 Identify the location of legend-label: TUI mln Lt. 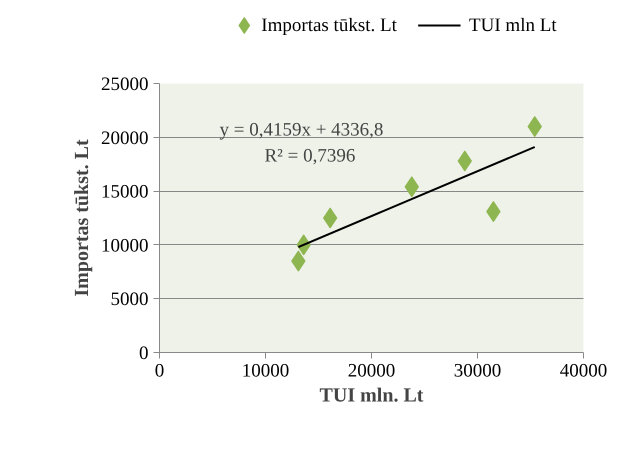
(513, 25).